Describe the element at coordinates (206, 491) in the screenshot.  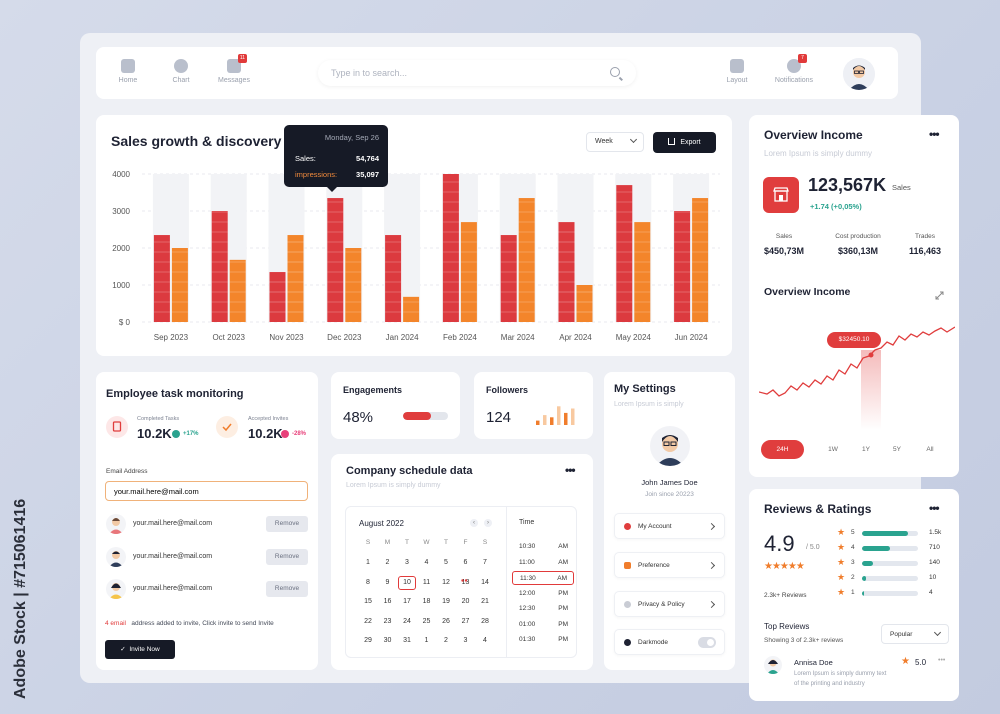
I see `email-field` at that location.